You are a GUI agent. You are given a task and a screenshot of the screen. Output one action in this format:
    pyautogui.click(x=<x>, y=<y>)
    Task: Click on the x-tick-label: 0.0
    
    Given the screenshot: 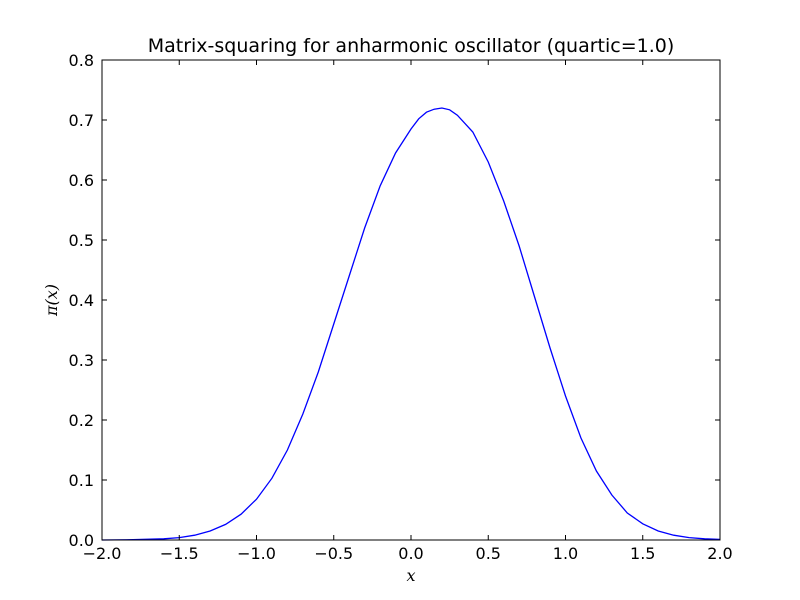 What is the action you would take?
    pyautogui.click(x=410, y=553)
    